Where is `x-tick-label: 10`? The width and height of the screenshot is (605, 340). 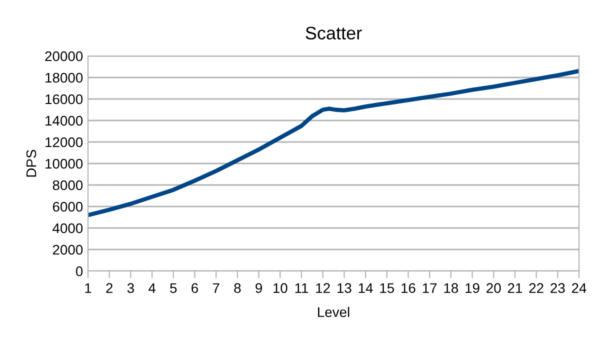 x-tick-label: 10 is located at coordinates (280, 288).